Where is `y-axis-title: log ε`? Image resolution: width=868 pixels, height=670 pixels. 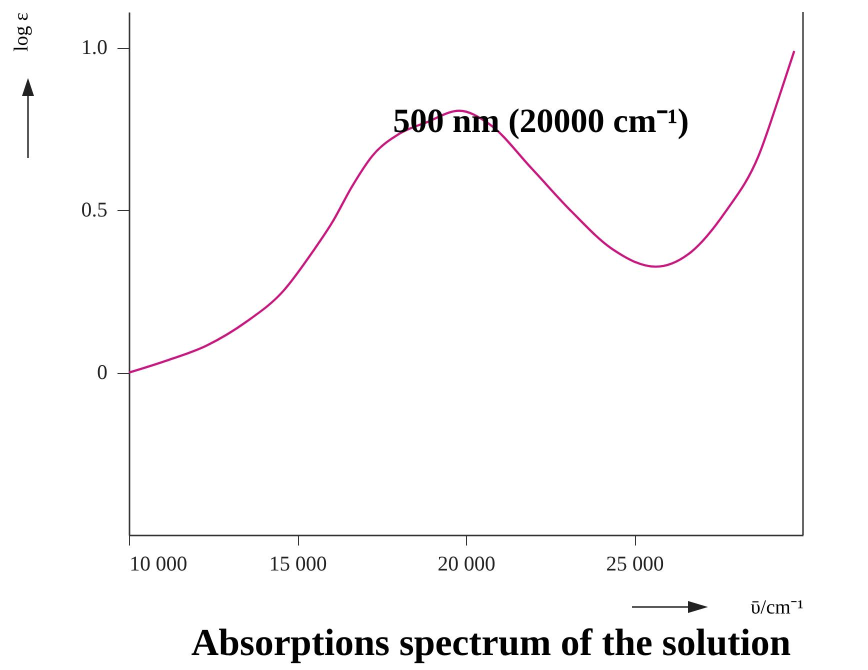
y-axis-title: log ε is located at coordinates (21, 32).